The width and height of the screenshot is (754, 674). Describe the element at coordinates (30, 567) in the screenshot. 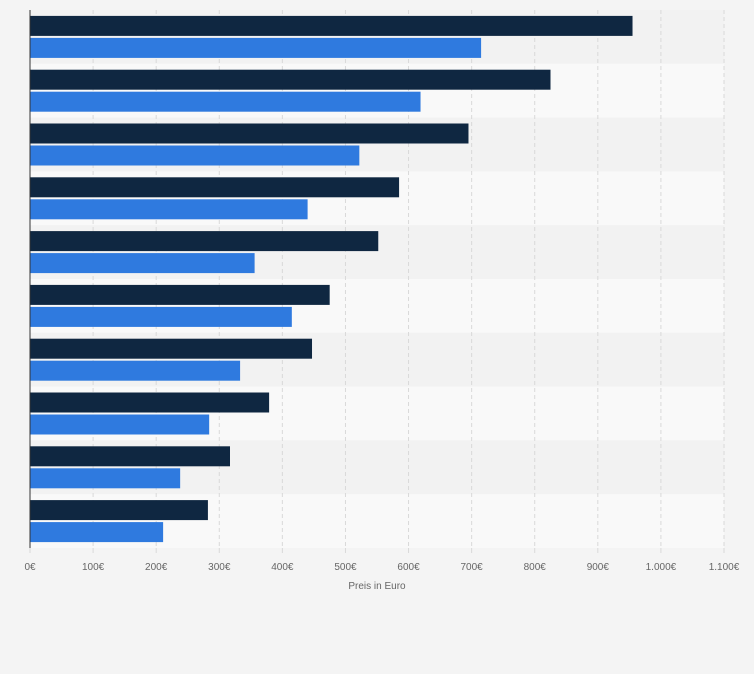

I see `x-tick-label: 0€` at that location.